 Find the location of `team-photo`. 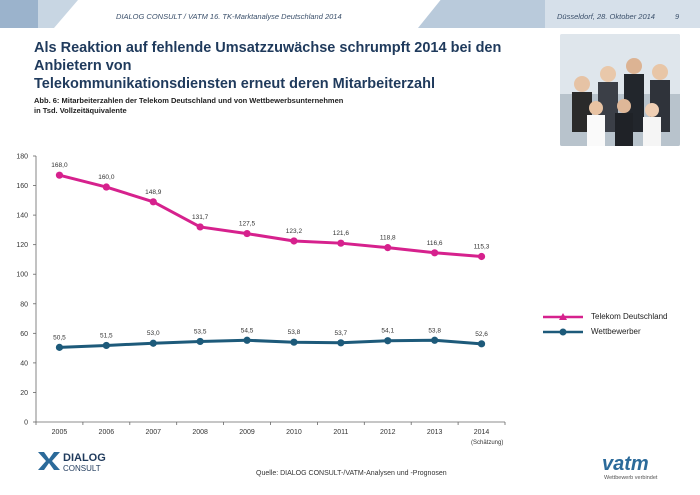

team-photo is located at coordinates (620, 90).